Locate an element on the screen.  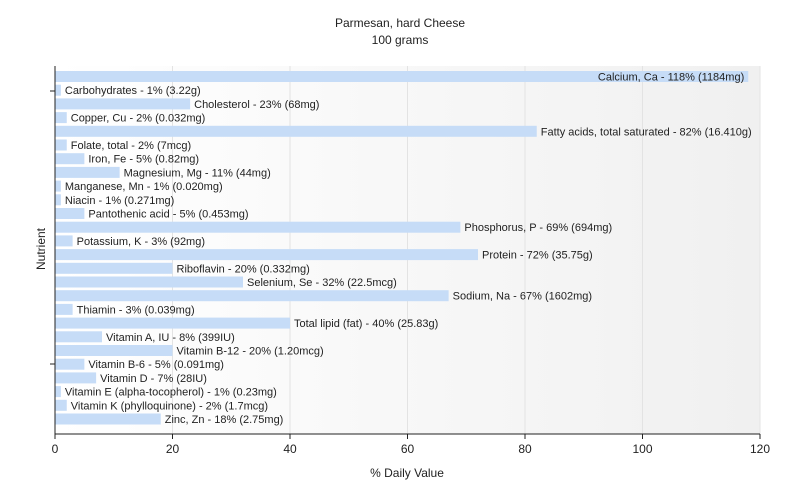
x-tick-label: 60 is located at coordinates (408, 449).